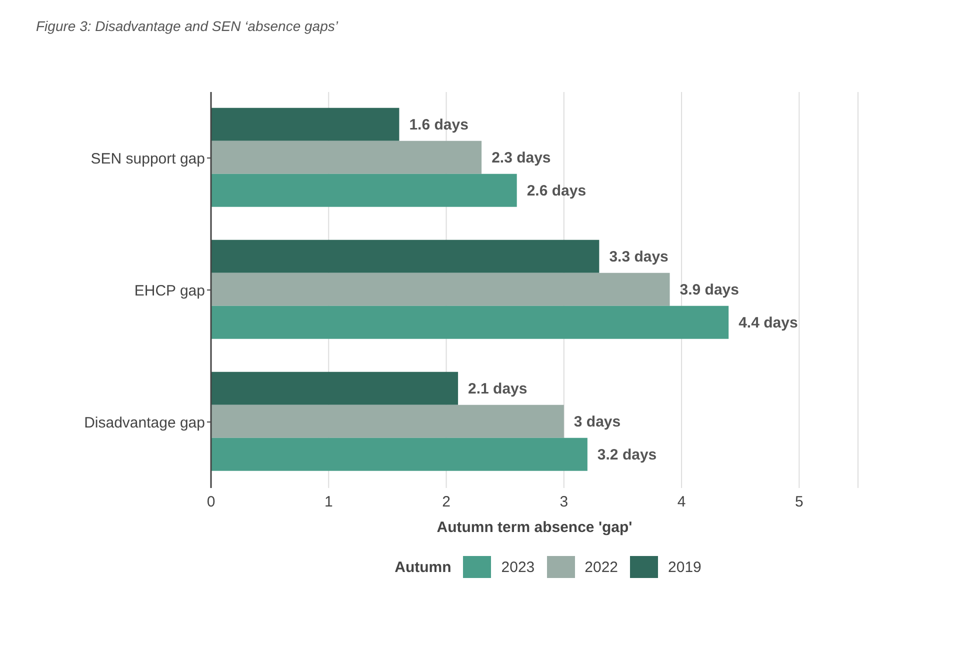  I want to click on x-tick-label: 0, so click(211, 502).